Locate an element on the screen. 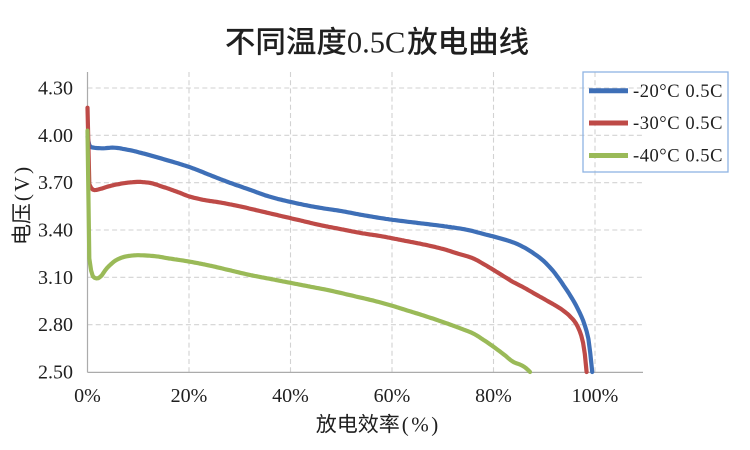  svg-text: 20% is located at coordinates (189, 396).